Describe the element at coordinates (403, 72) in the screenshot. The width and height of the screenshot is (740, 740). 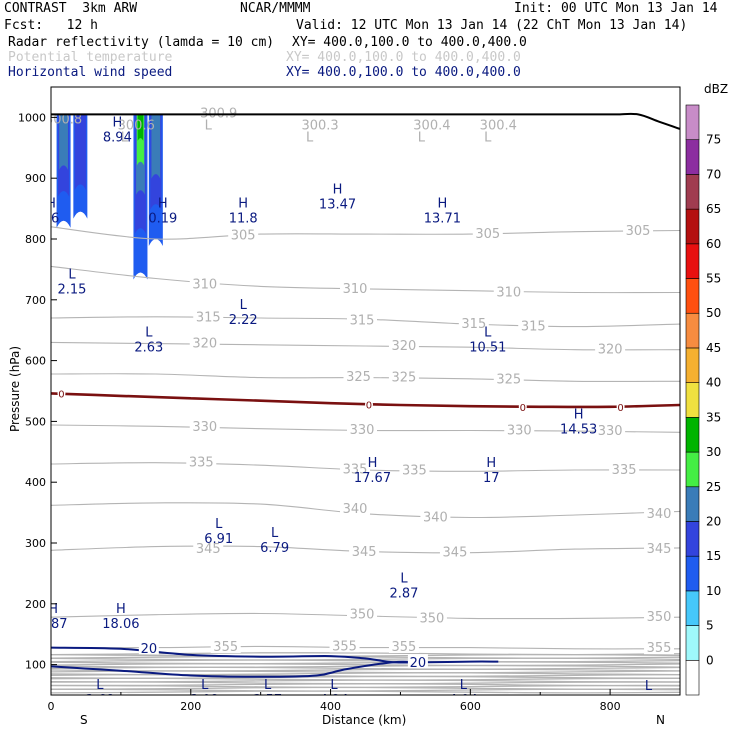
I see `field-wind-xy: XY= 400.0,100.0 to 400.0,400.0` at that location.